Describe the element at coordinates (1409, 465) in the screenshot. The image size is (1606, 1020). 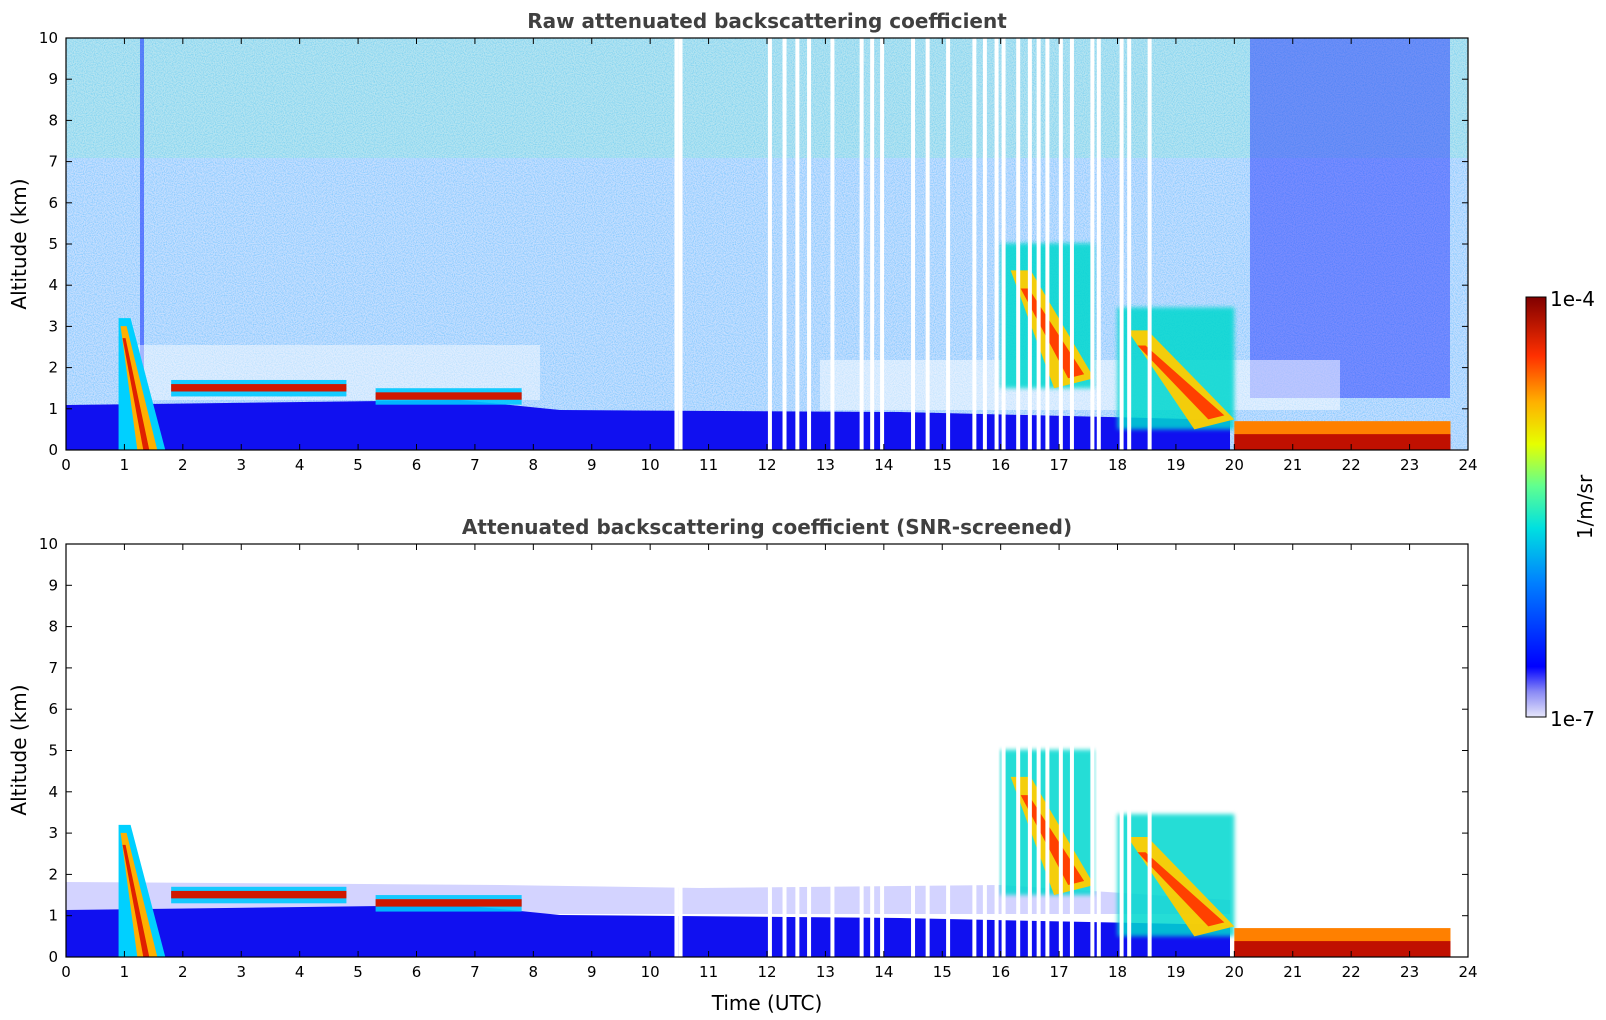
I see `top-x-tick-label: 23` at that location.